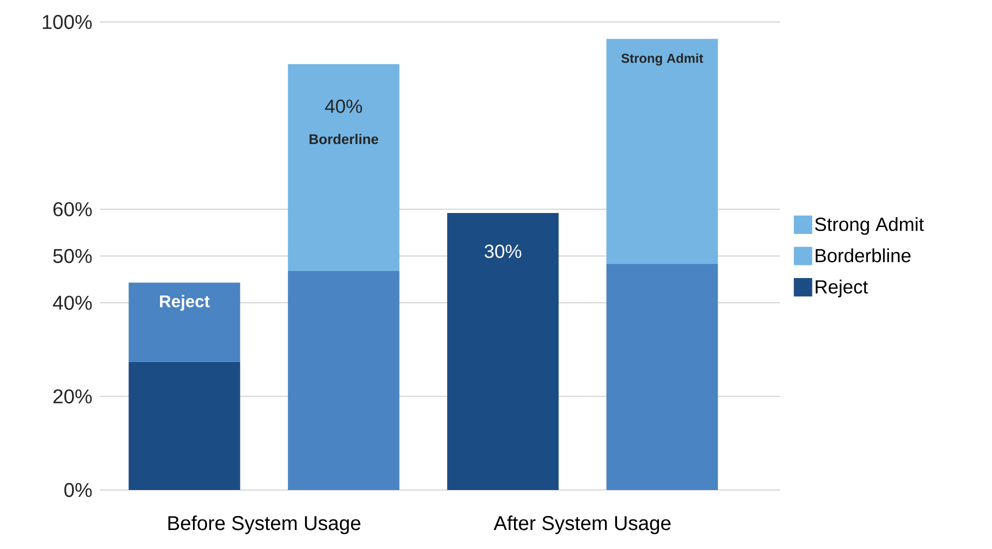  I want to click on text: Before System Usage, so click(264, 525).